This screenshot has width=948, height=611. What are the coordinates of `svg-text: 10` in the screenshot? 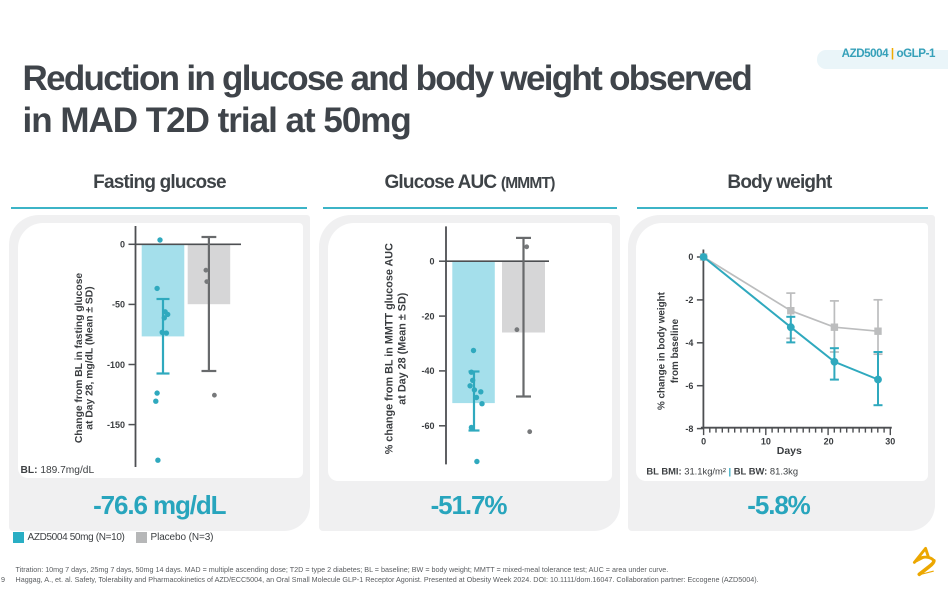 It's located at (765, 441).